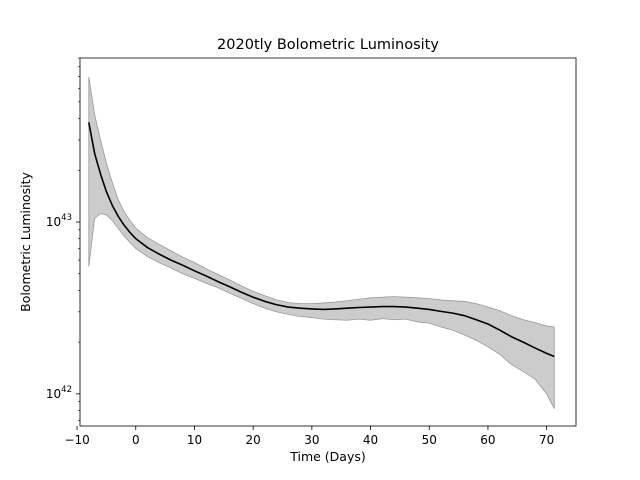 The image size is (640, 480). What do you see at coordinates (136, 440) in the screenshot?
I see `x-tick-label: 0` at bounding box center [136, 440].